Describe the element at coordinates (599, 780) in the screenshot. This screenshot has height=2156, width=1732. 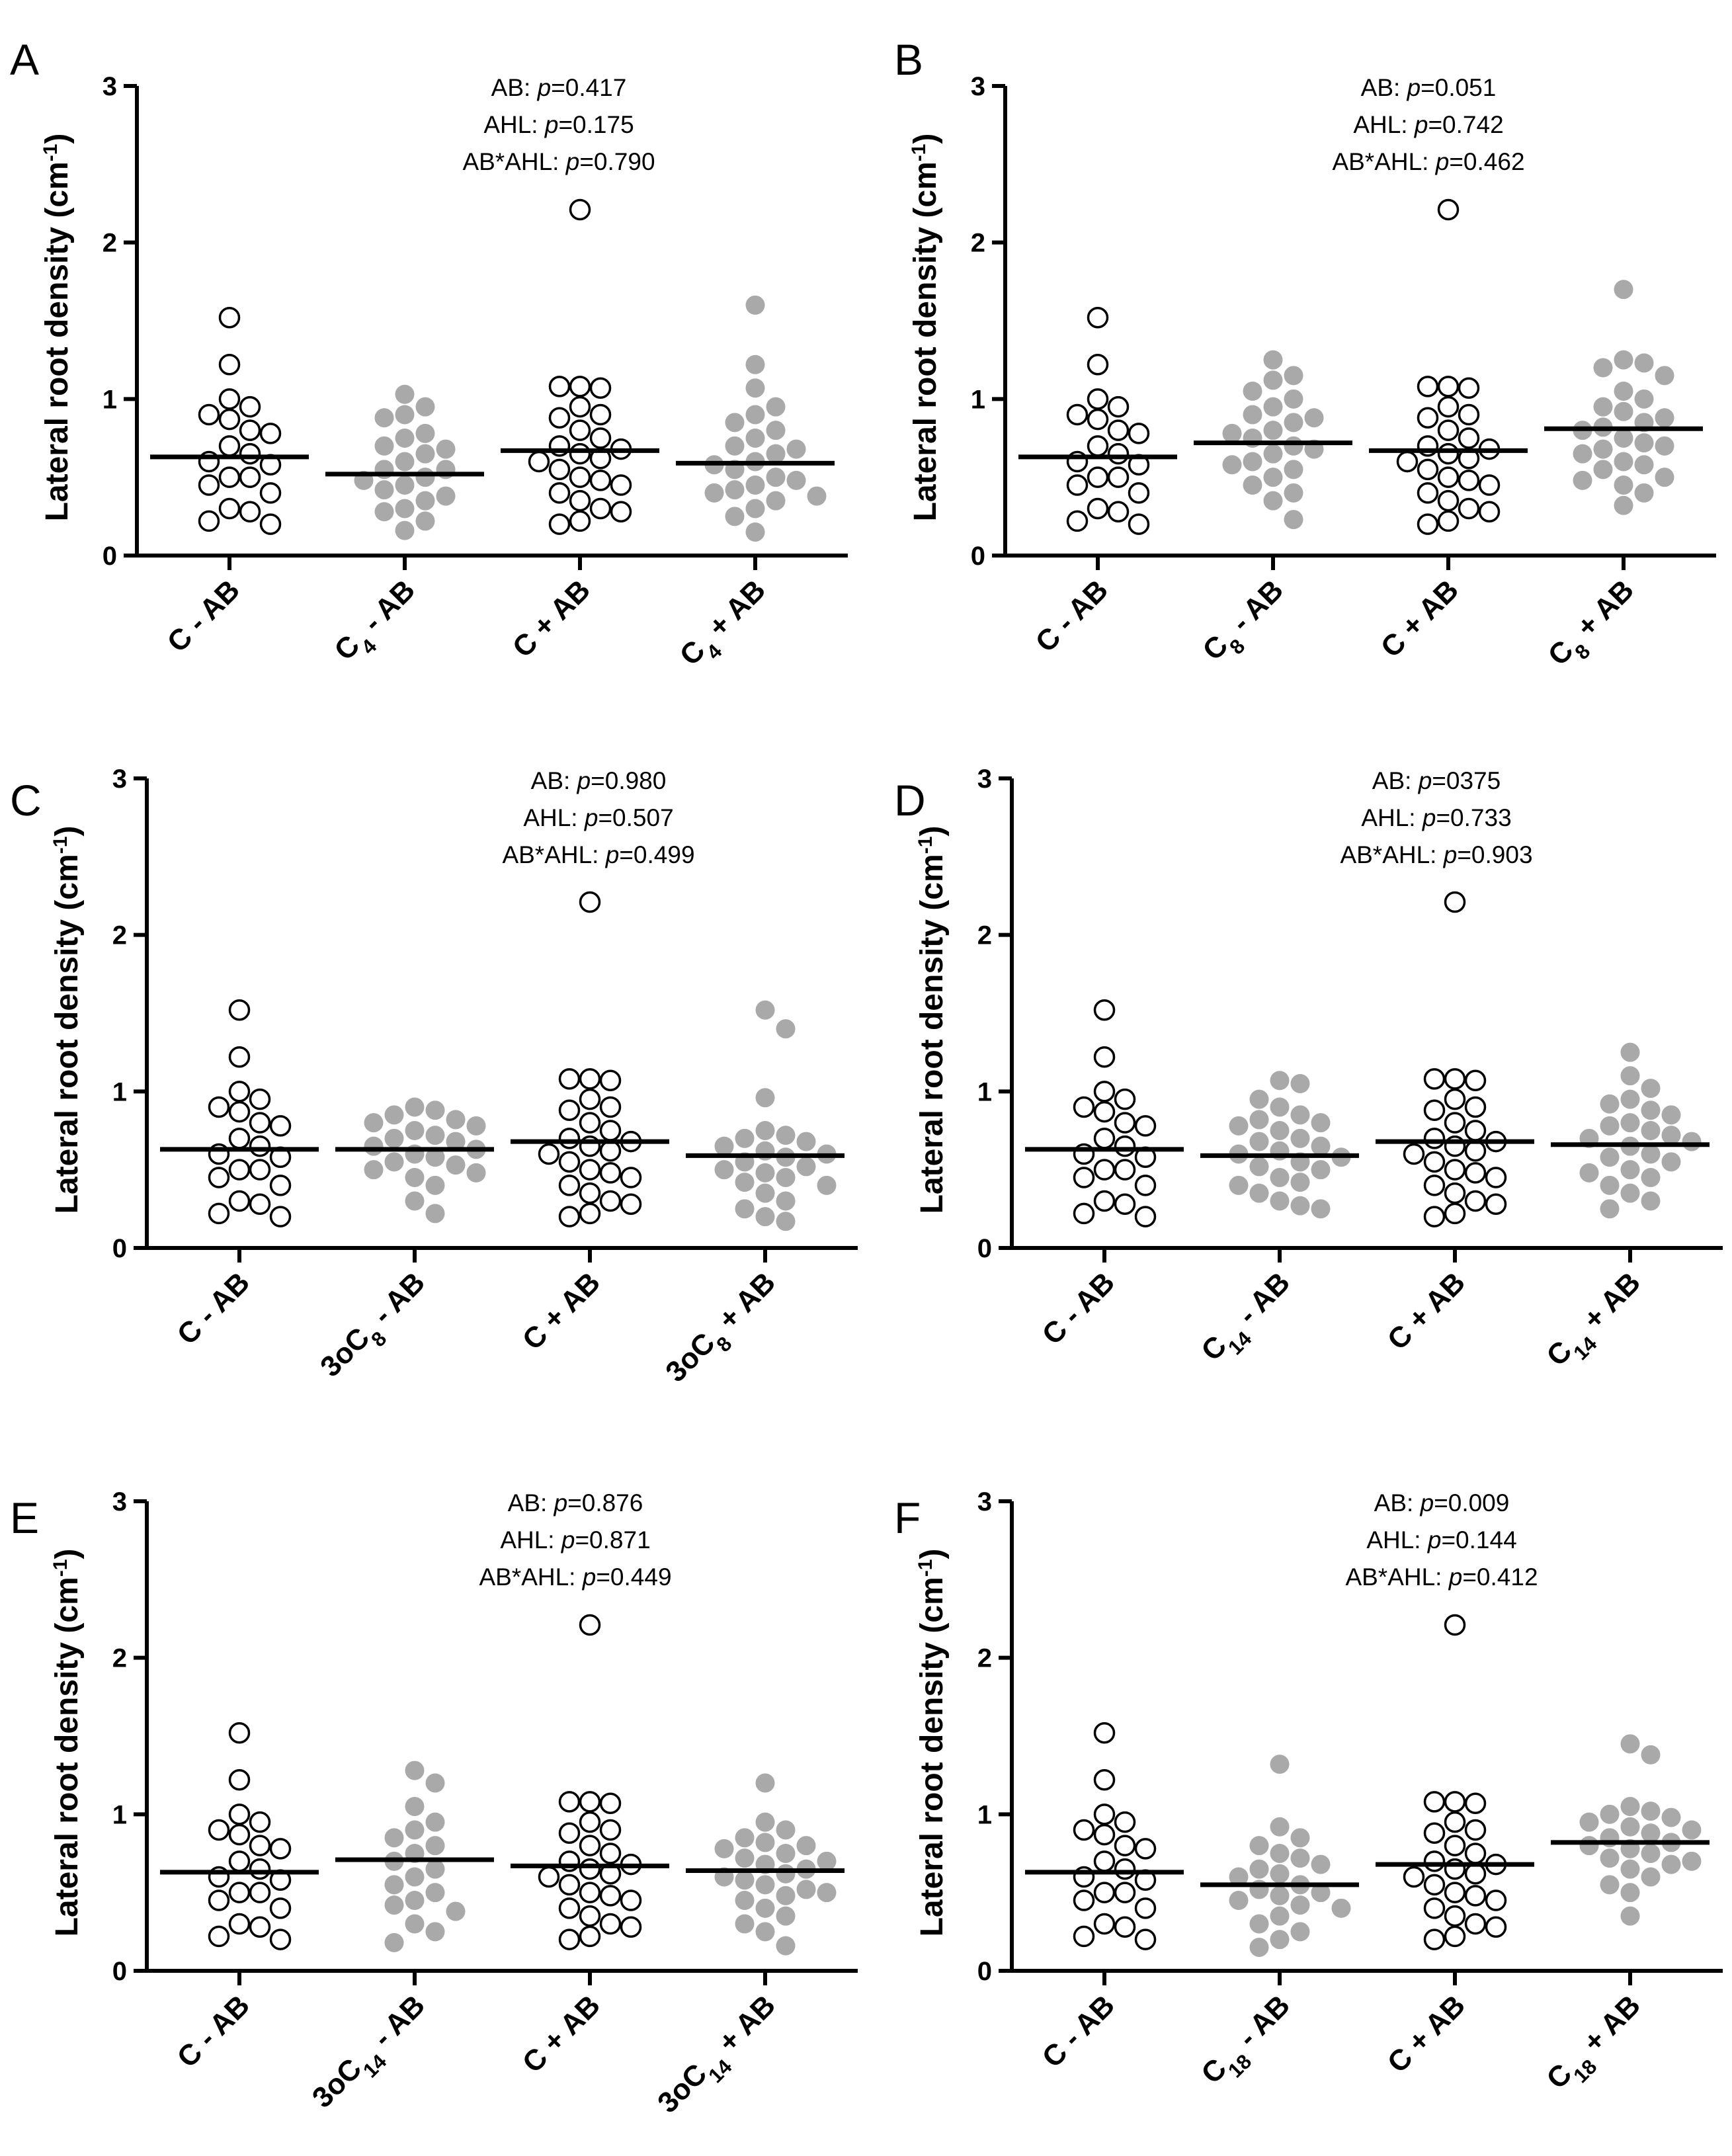
I see `stat-annotation: AB: p=0.980` at that location.